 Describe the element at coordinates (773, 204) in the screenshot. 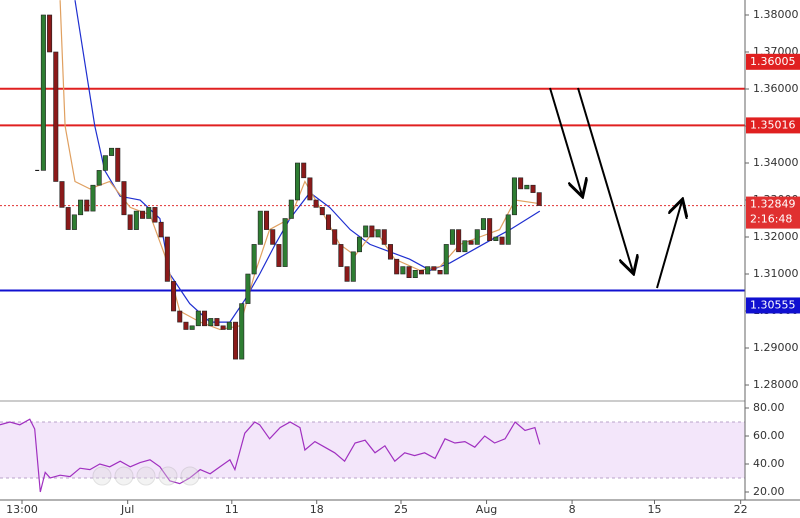

I see `current-price-label: 1.32849` at that location.